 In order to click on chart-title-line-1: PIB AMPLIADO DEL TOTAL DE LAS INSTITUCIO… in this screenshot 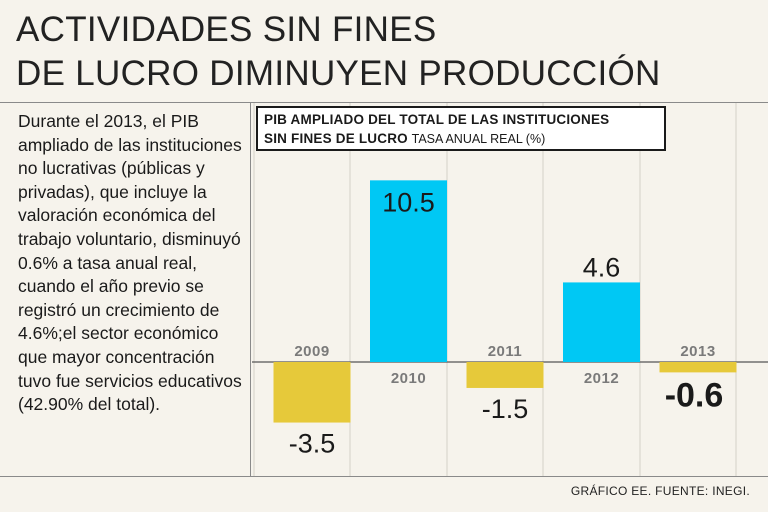, I will do `click(437, 119)`.